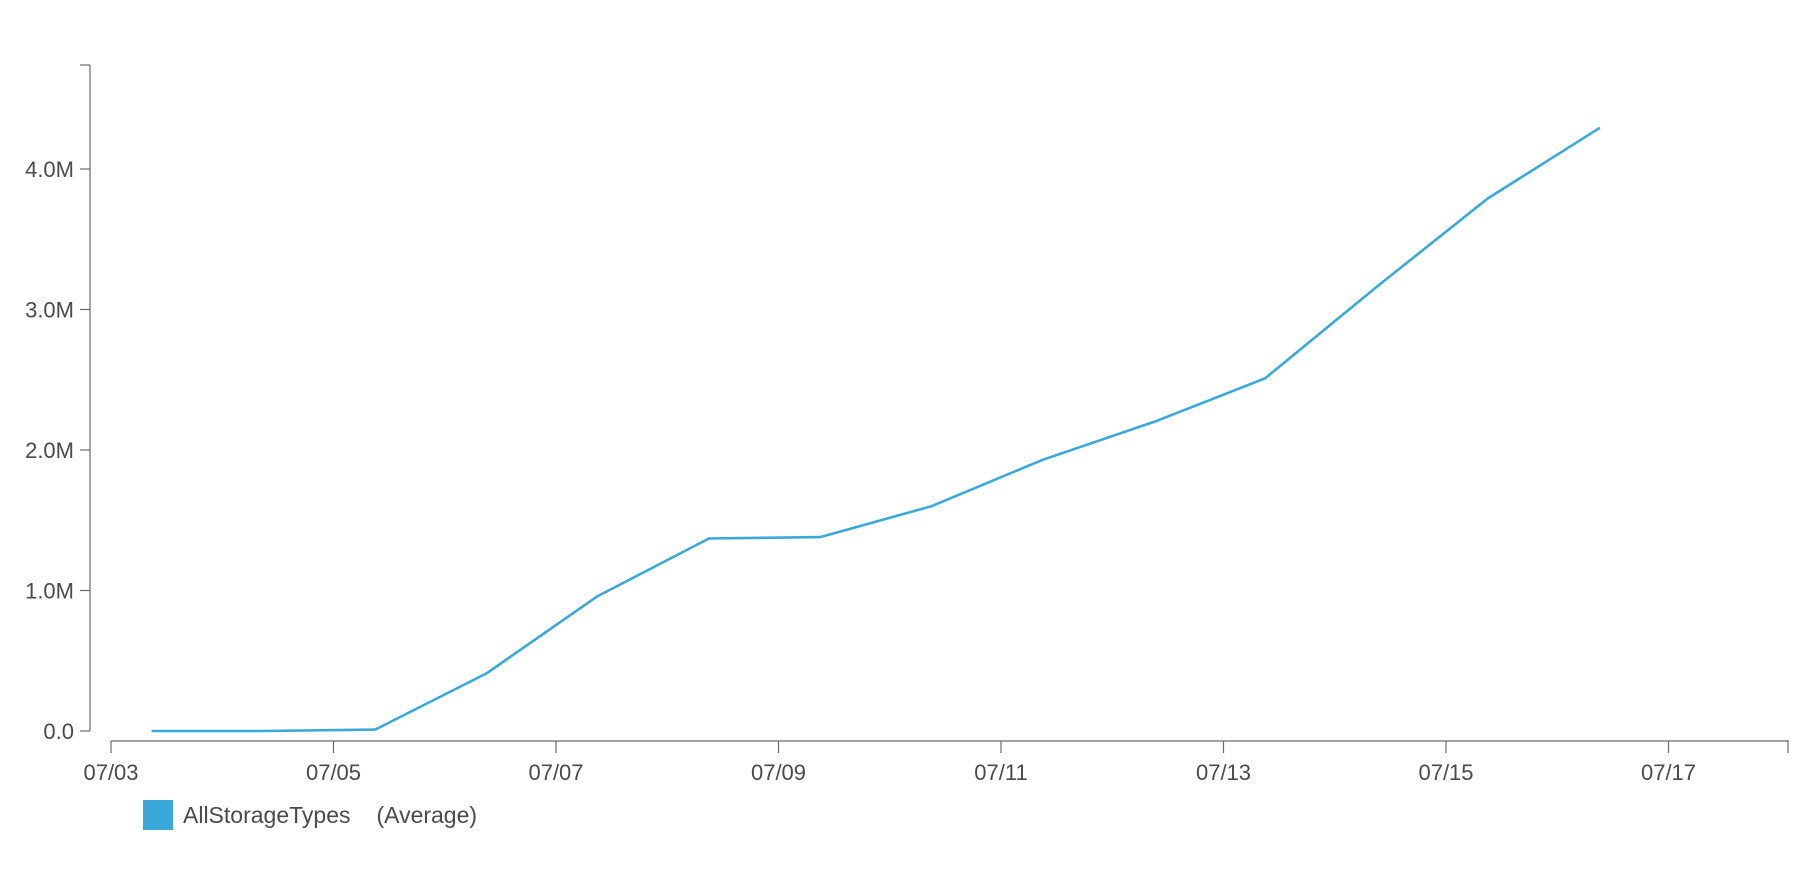 The image size is (1808, 870). I want to click on y-tick-label: 3.0M, so click(49, 310).